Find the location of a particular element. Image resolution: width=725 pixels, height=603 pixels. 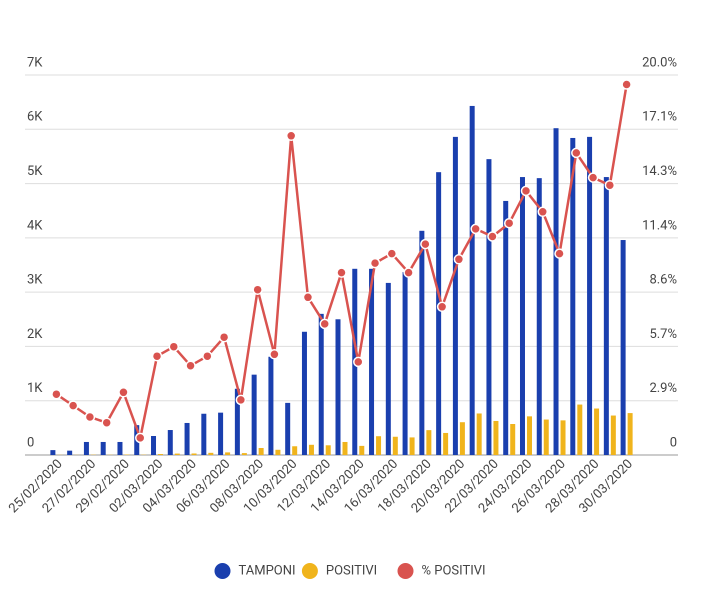

y-tick-label: 4K is located at coordinates (35, 225).